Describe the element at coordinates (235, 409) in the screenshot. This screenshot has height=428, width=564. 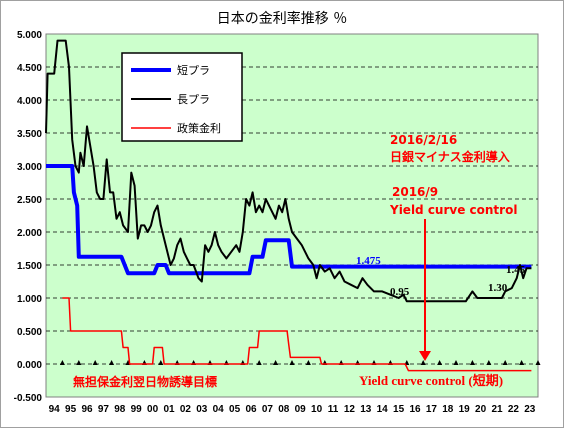
I see `x-tick-label: 05` at that location.